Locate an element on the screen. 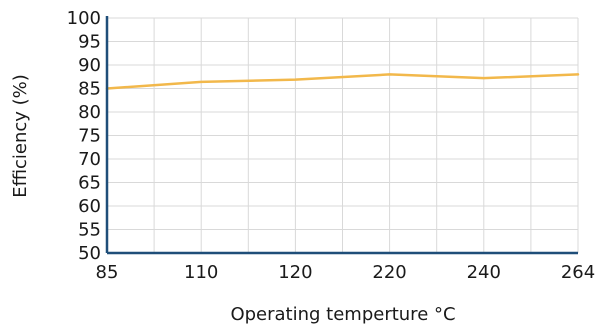  y-tick-label: 90 is located at coordinates (89, 65).